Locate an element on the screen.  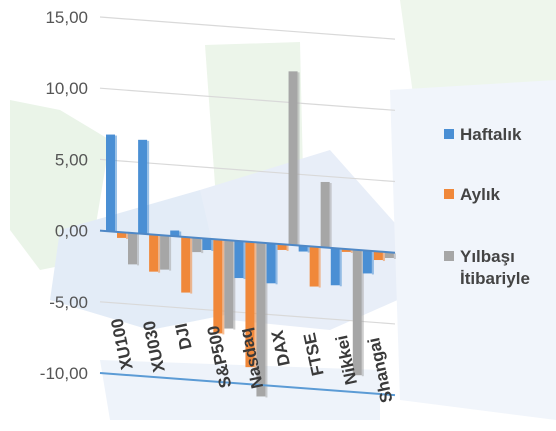
legend-item-y-lba: Yılbaşı İtibariyle is located at coordinates (487, 267).